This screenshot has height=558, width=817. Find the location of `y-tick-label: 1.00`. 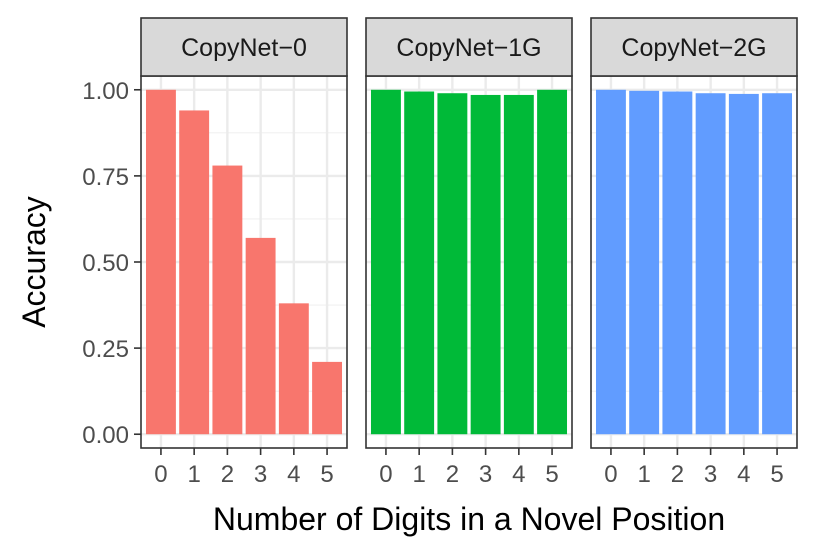

y-tick-label: 1.00 is located at coordinates (105, 91).